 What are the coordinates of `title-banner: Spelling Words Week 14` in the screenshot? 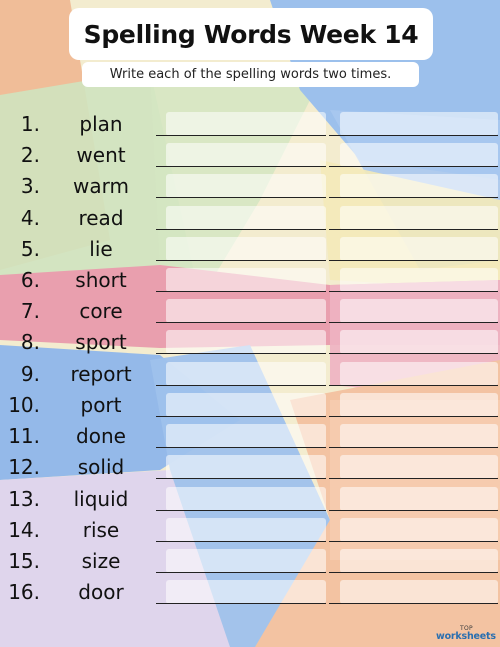 It's located at (251, 34).